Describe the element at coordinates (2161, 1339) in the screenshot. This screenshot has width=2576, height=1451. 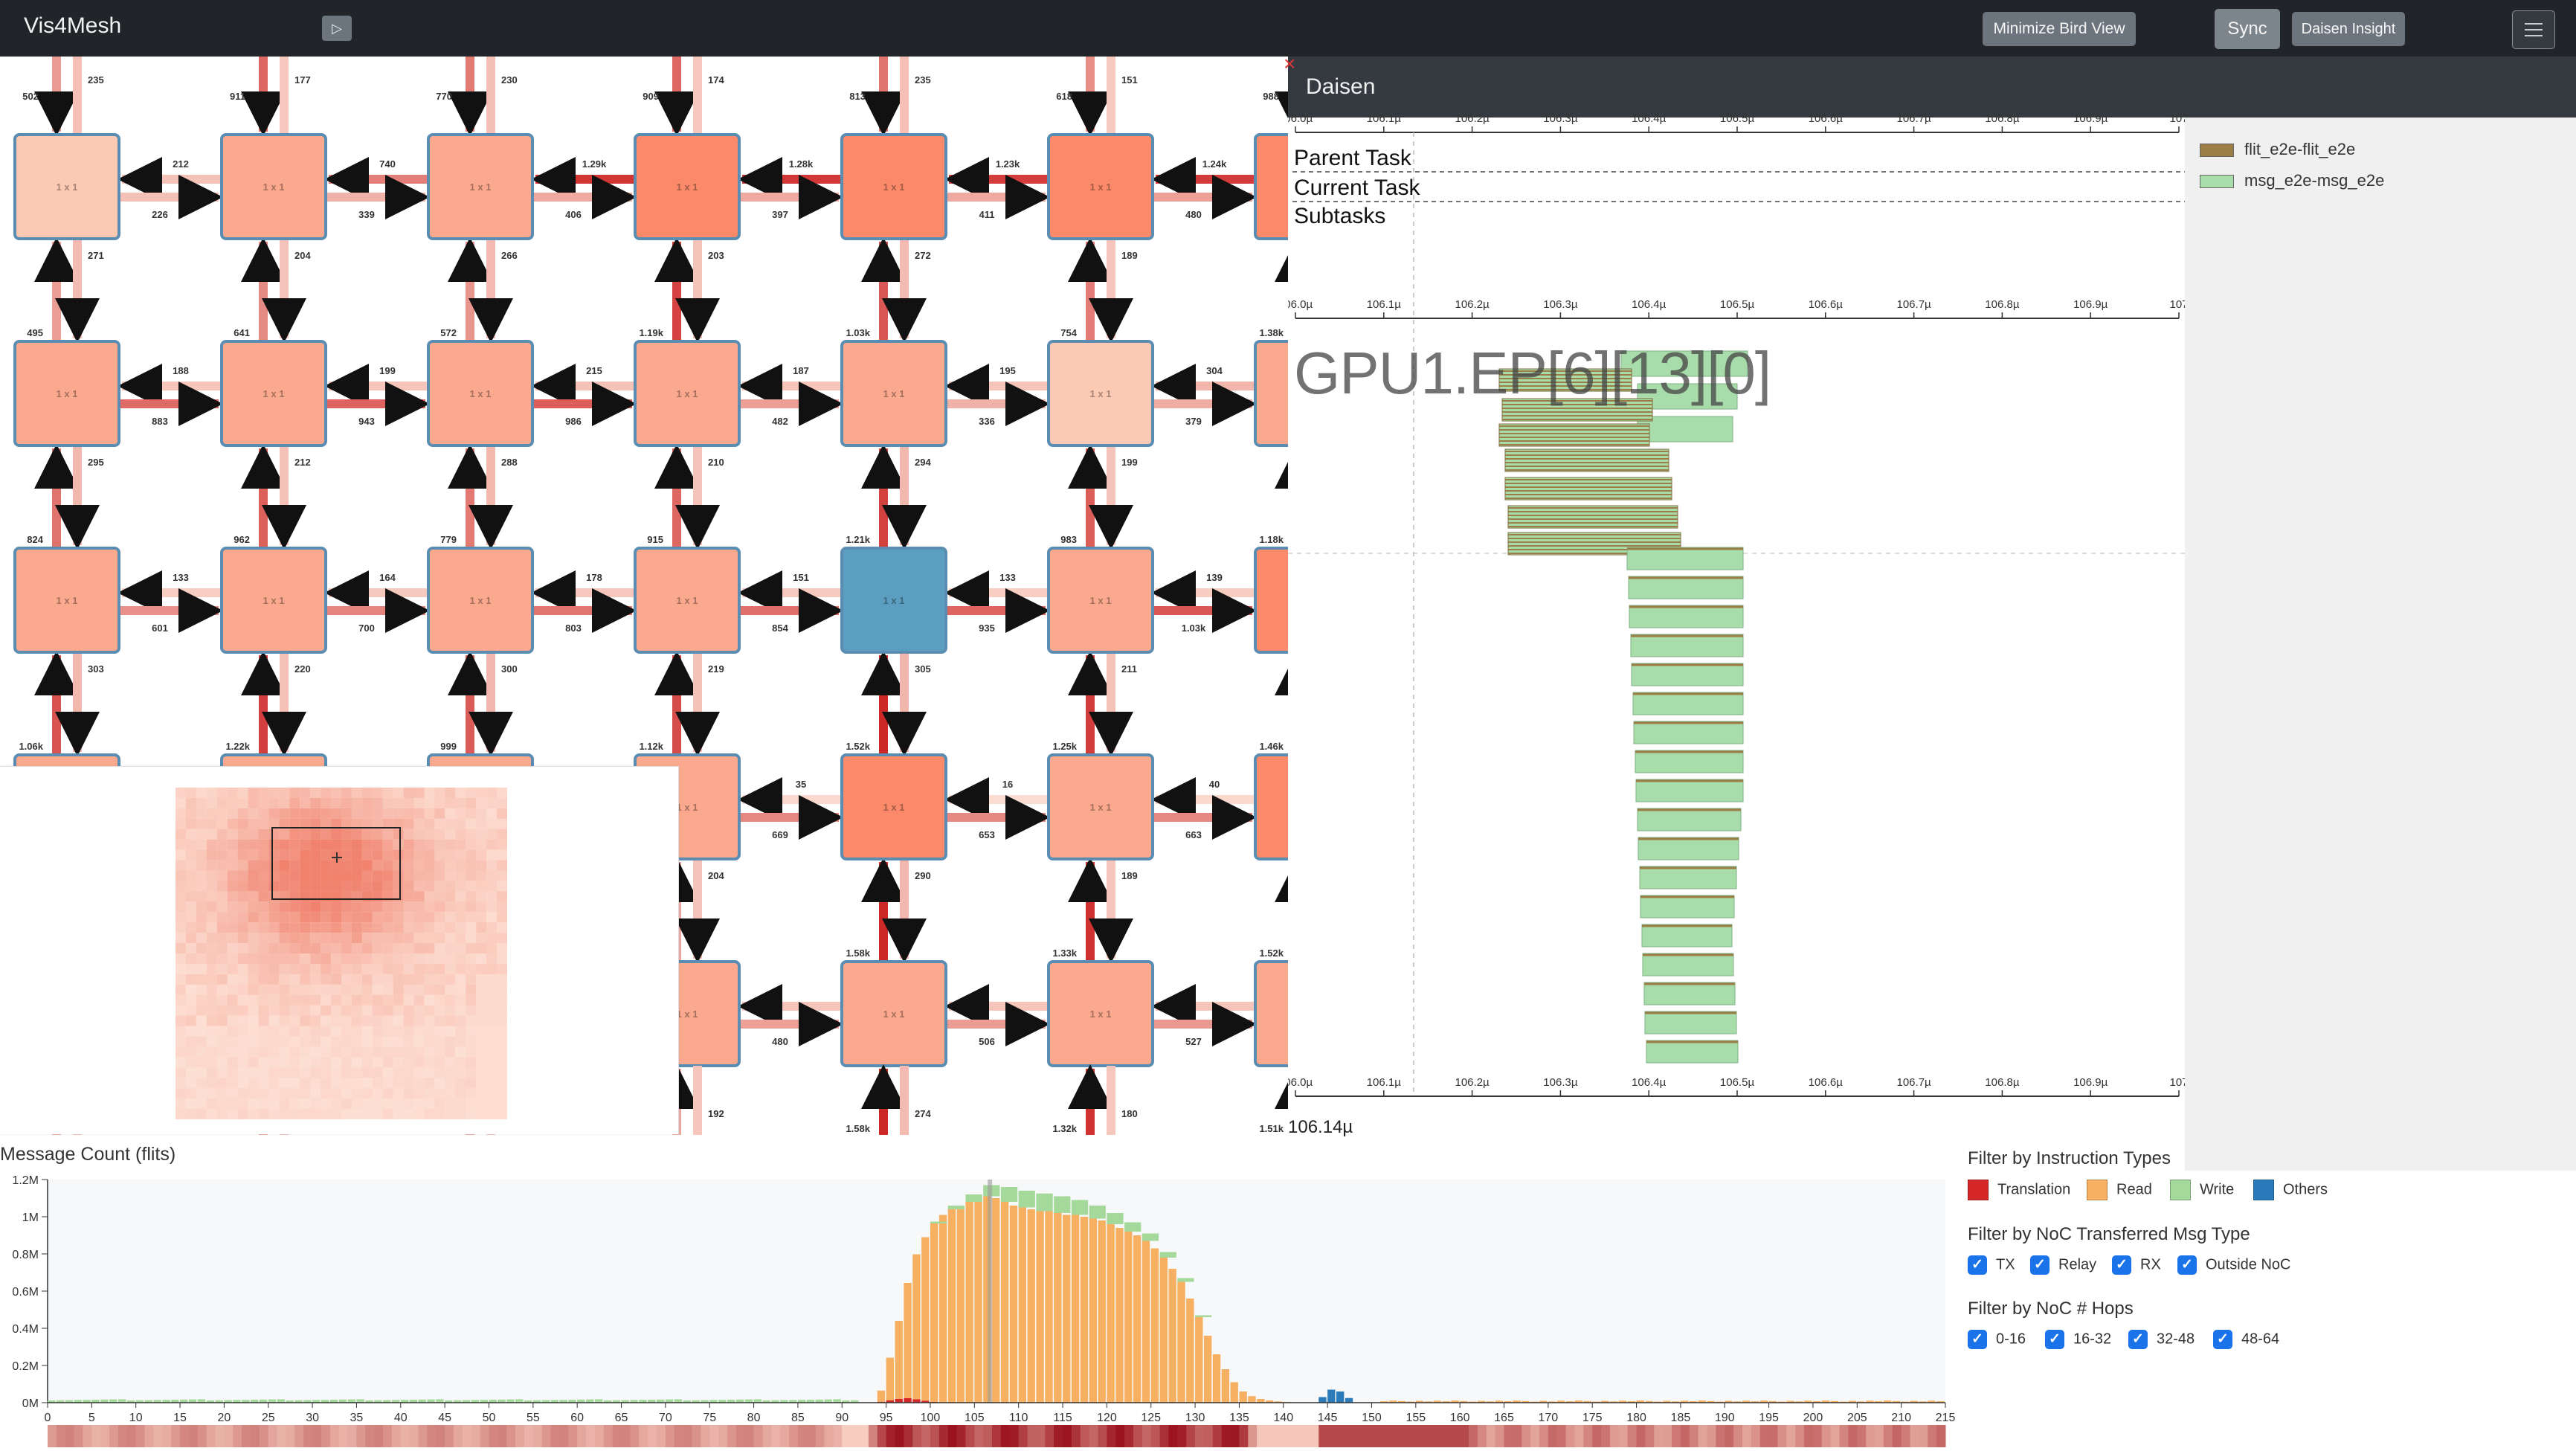
I see `checkbox-hops-32-48: ✓ 32-48` at that location.